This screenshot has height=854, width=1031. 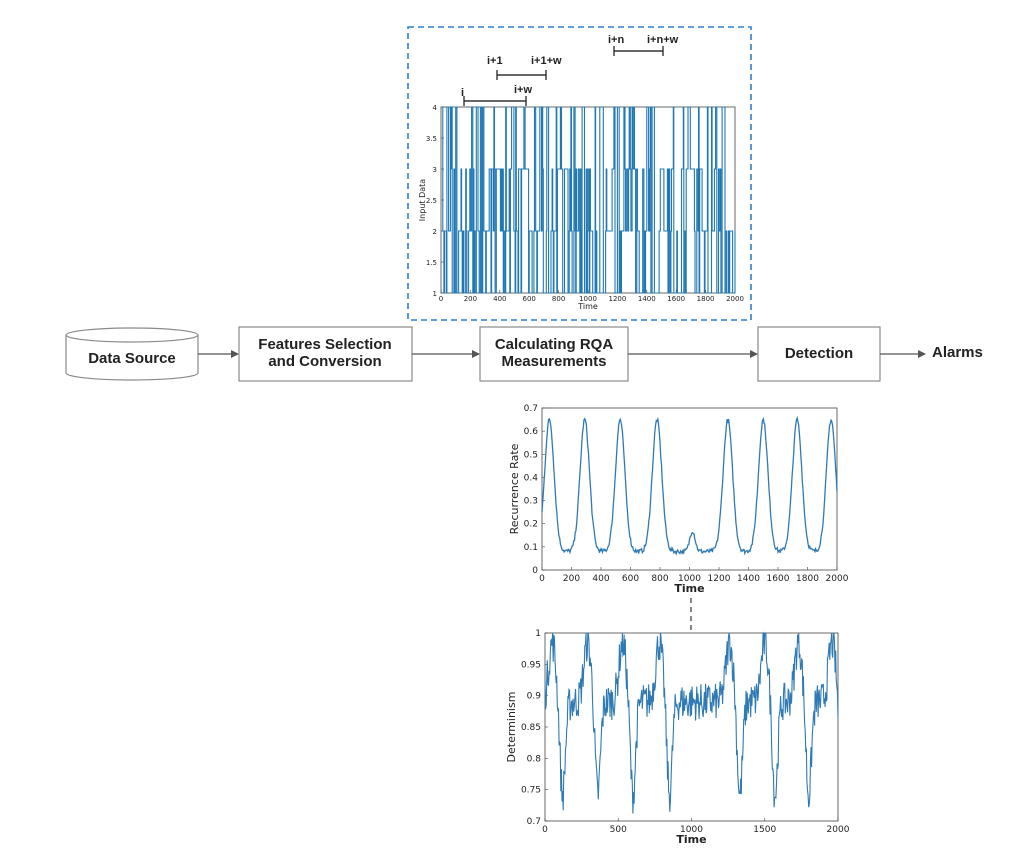 I want to click on y-tick-label: 1.5, so click(x=431, y=263).